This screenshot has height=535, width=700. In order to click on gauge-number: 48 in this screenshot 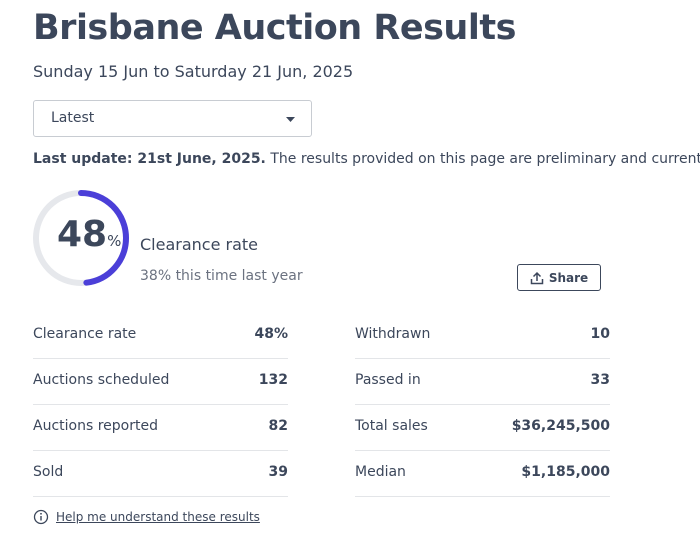, I will do `click(82, 234)`.